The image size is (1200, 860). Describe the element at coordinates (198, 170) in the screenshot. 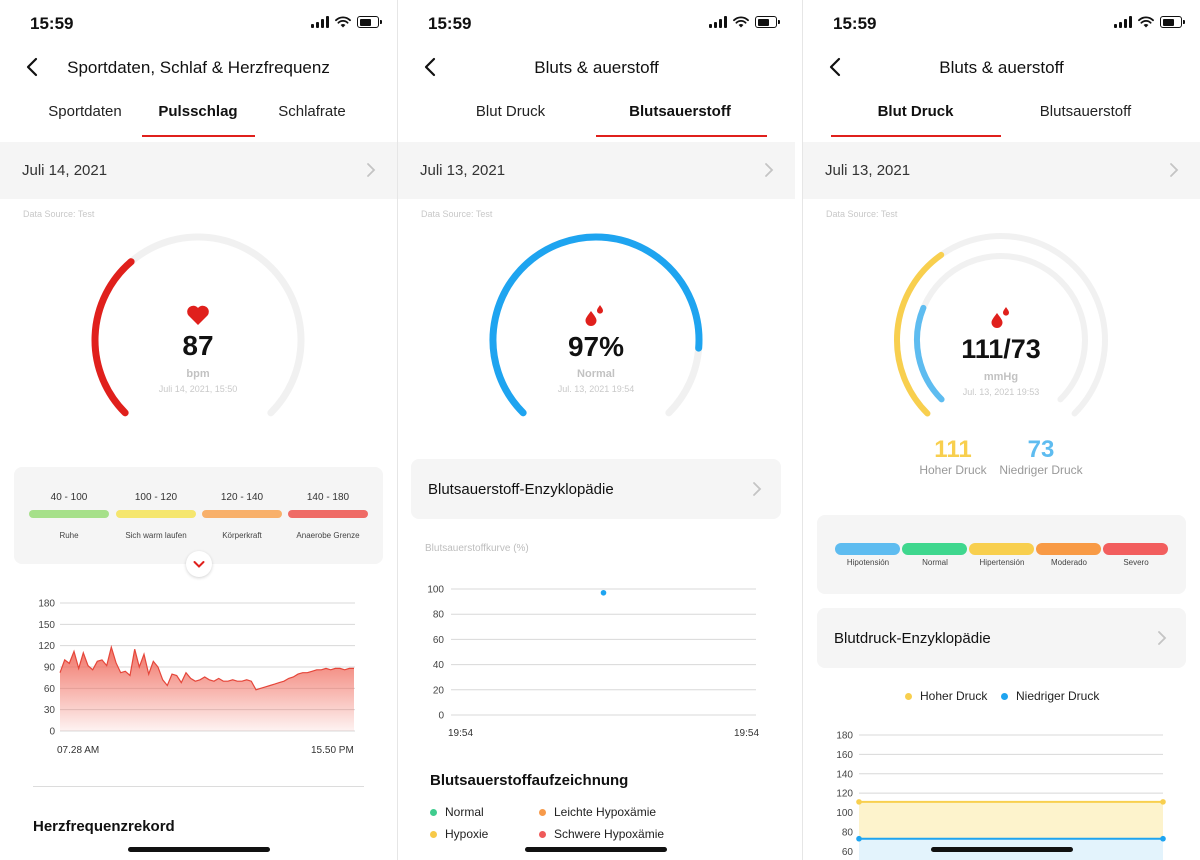

I see `date-selector: Juli 14, 2021` at that location.